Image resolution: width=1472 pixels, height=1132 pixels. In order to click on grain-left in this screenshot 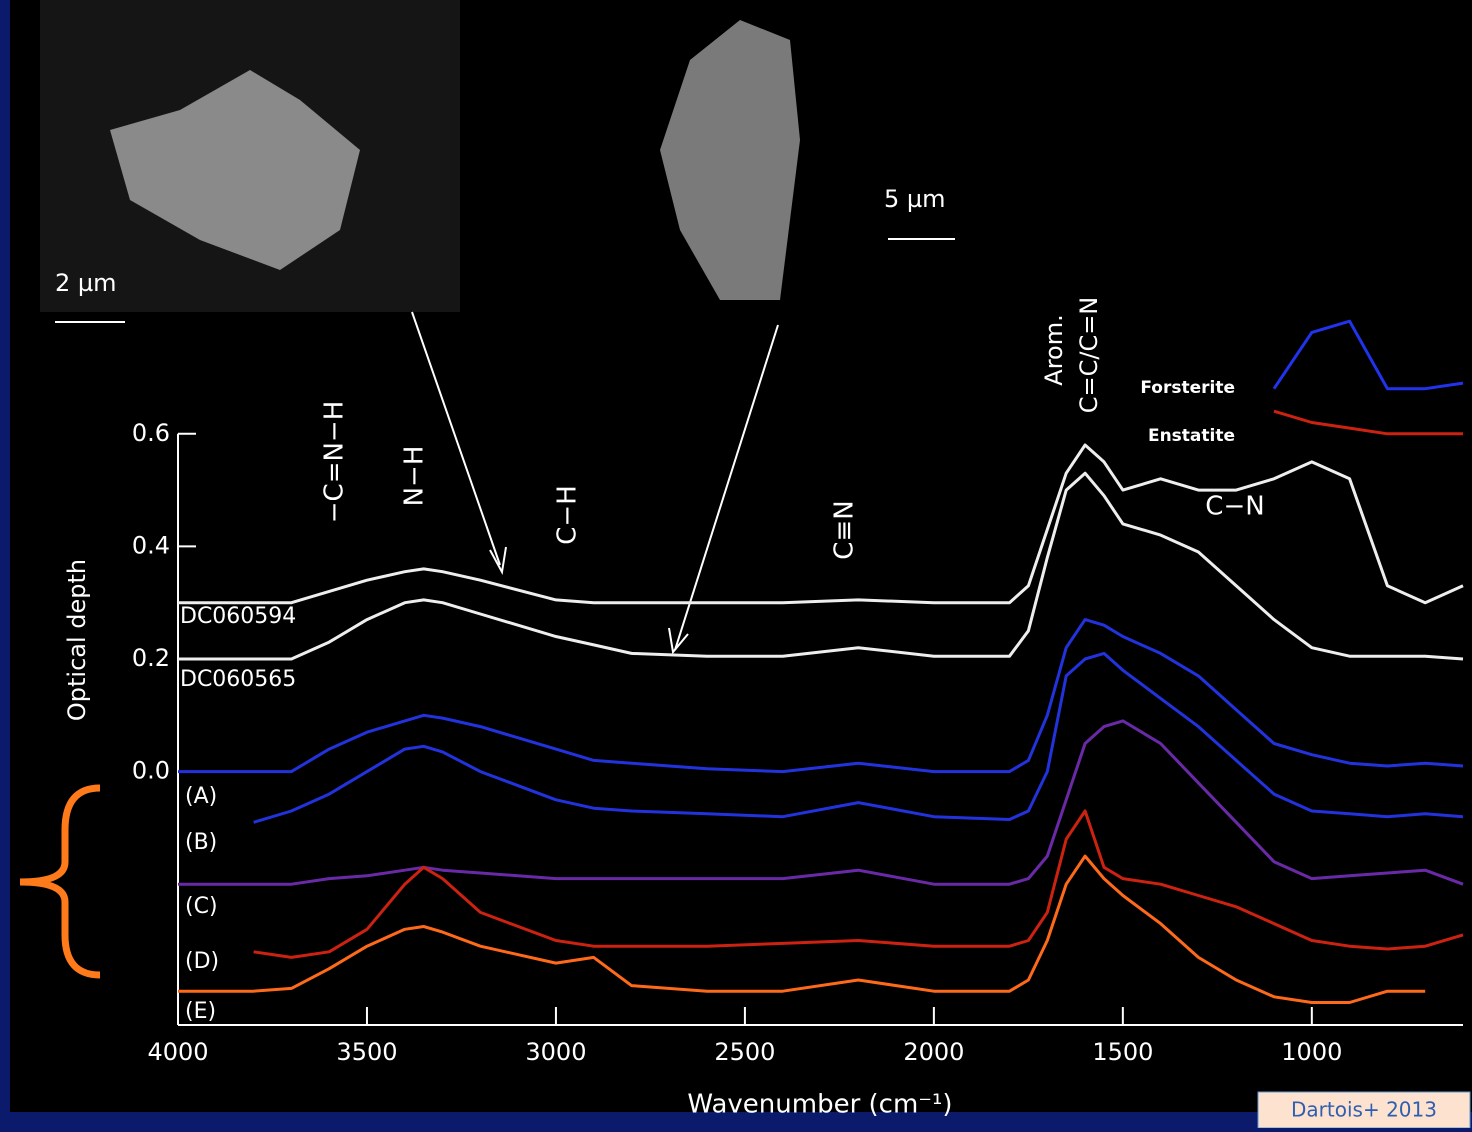, I will do `click(235, 170)`.